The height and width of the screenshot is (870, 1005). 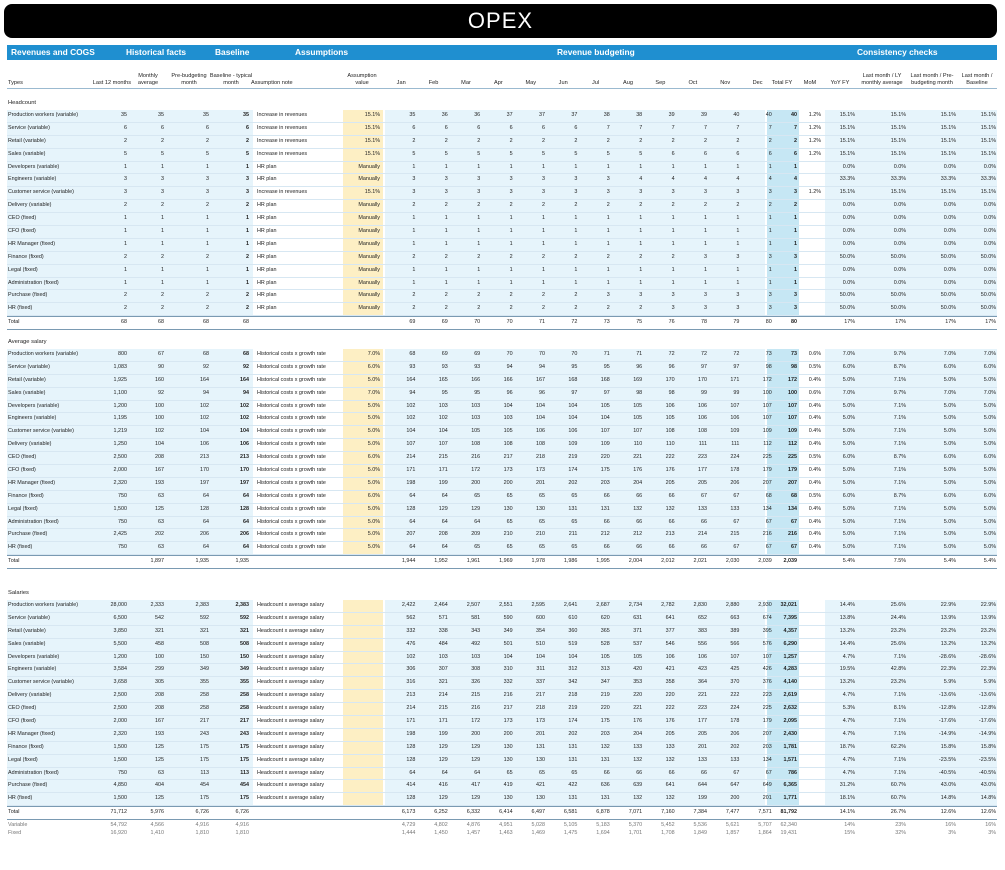 What do you see at coordinates (767, 457) in the screenshot?
I see `month-value: 225` at bounding box center [767, 457].